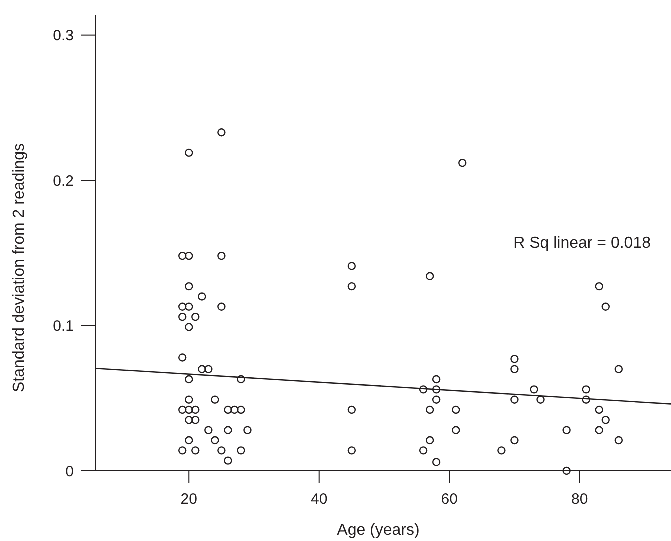 This screenshot has height=541, width=671. What do you see at coordinates (63, 36) in the screenshot?
I see `y-tick-label: 0.3` at bounding box center [63, 36].